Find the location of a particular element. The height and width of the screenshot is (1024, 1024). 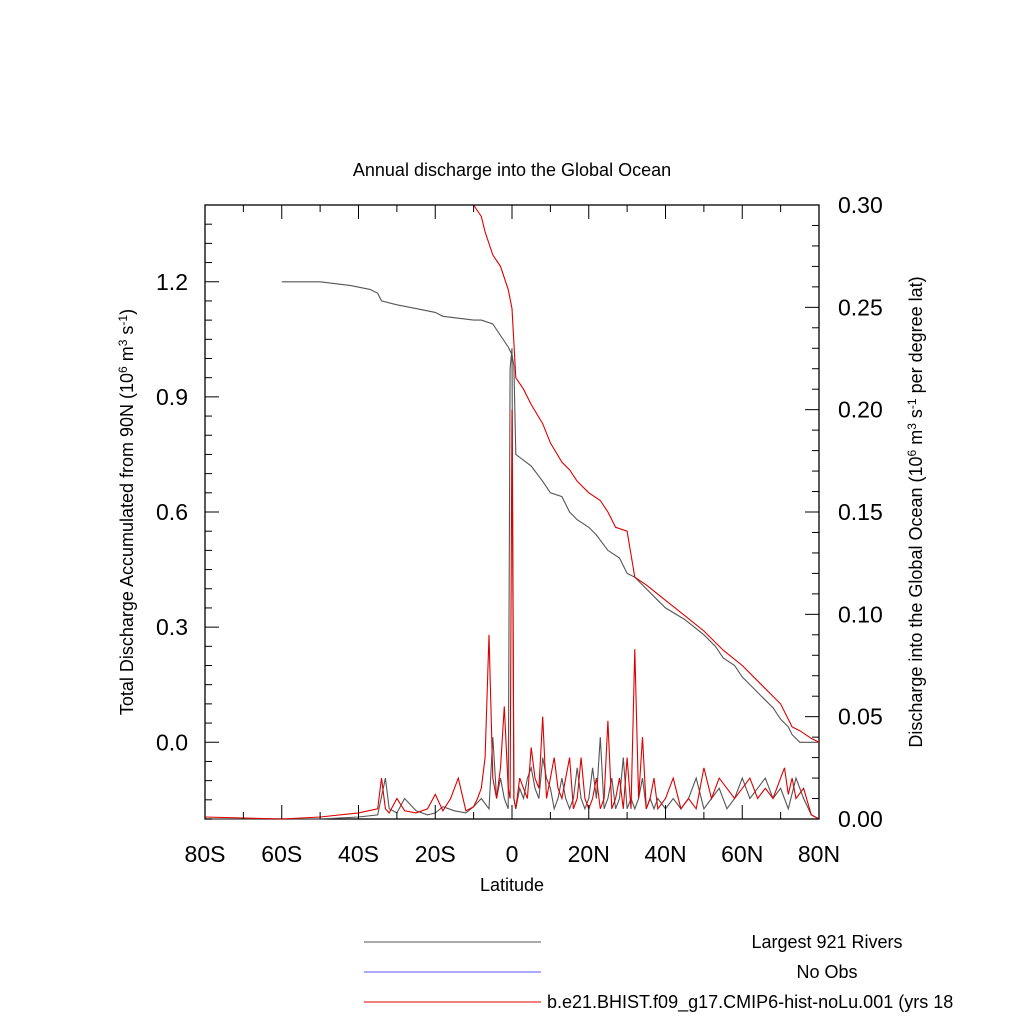

right-y-tick-label: 0.10 is located at coordinates (860, 614).